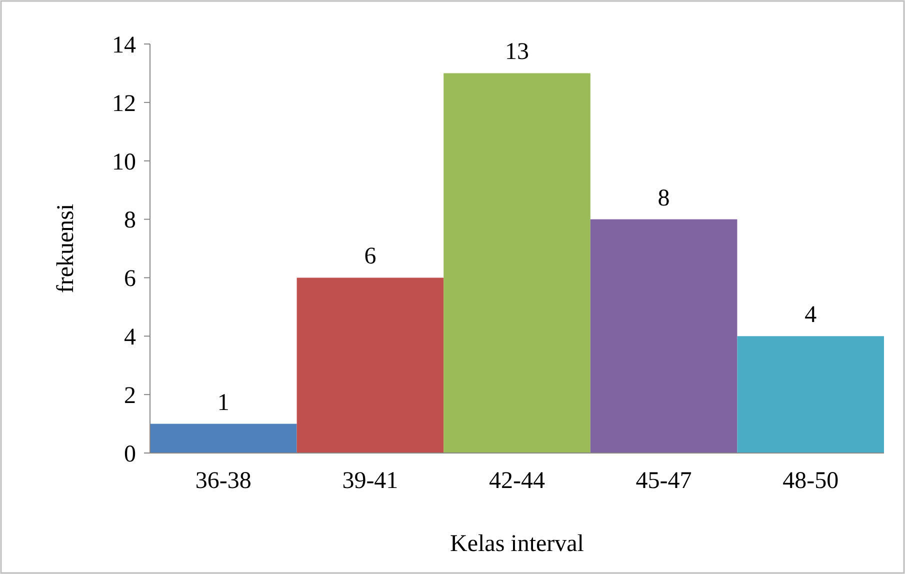 This screenshot has height=574, width=905. Describe the element at coordinates (130, 337) in the screenshot. I see `y-tick-label: 4` at that location.